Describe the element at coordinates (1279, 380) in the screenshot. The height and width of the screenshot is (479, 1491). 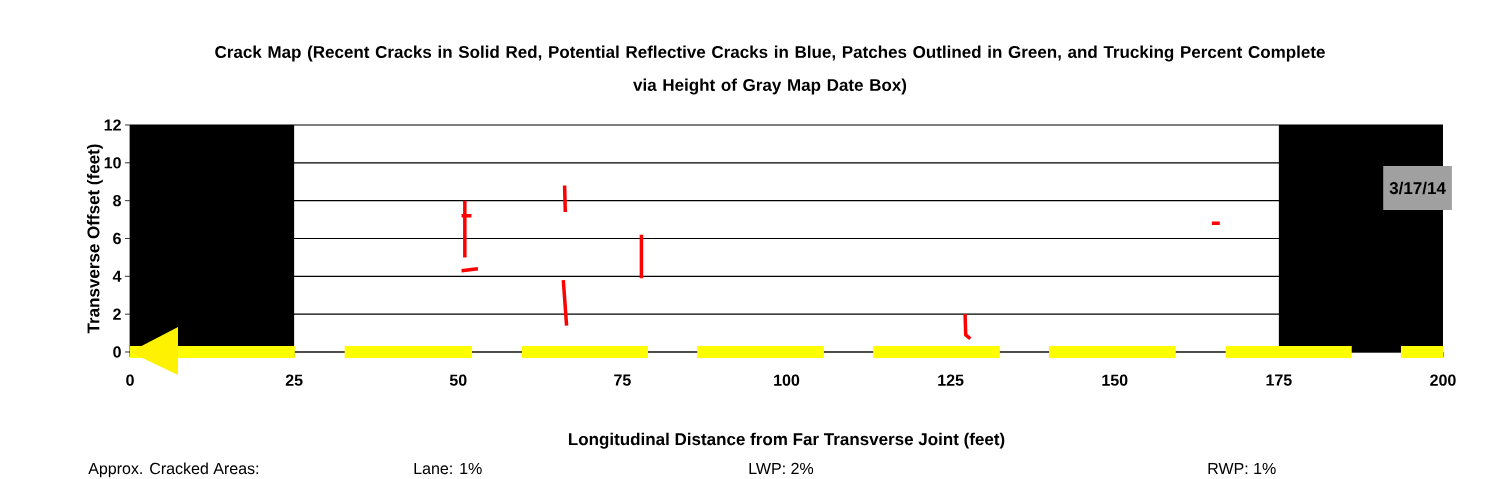
I see `x-tick-label: 175` at that location.